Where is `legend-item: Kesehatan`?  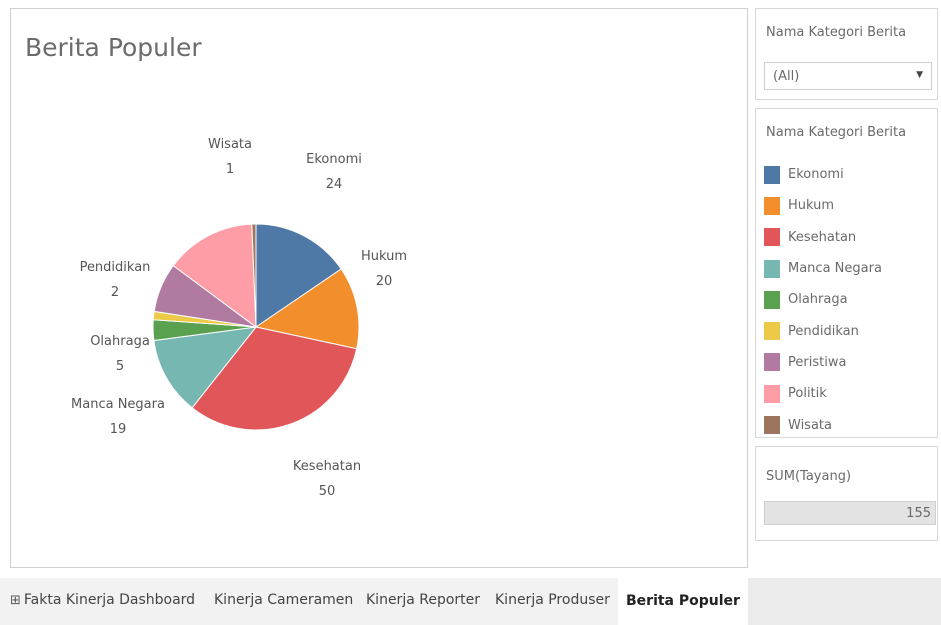
legend-item: Kesehatan is located at coordinates (823, 237).